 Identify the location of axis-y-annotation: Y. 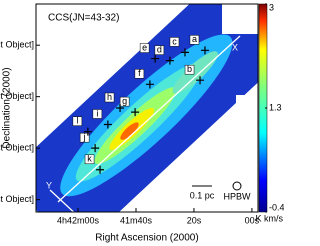
(49, 185).